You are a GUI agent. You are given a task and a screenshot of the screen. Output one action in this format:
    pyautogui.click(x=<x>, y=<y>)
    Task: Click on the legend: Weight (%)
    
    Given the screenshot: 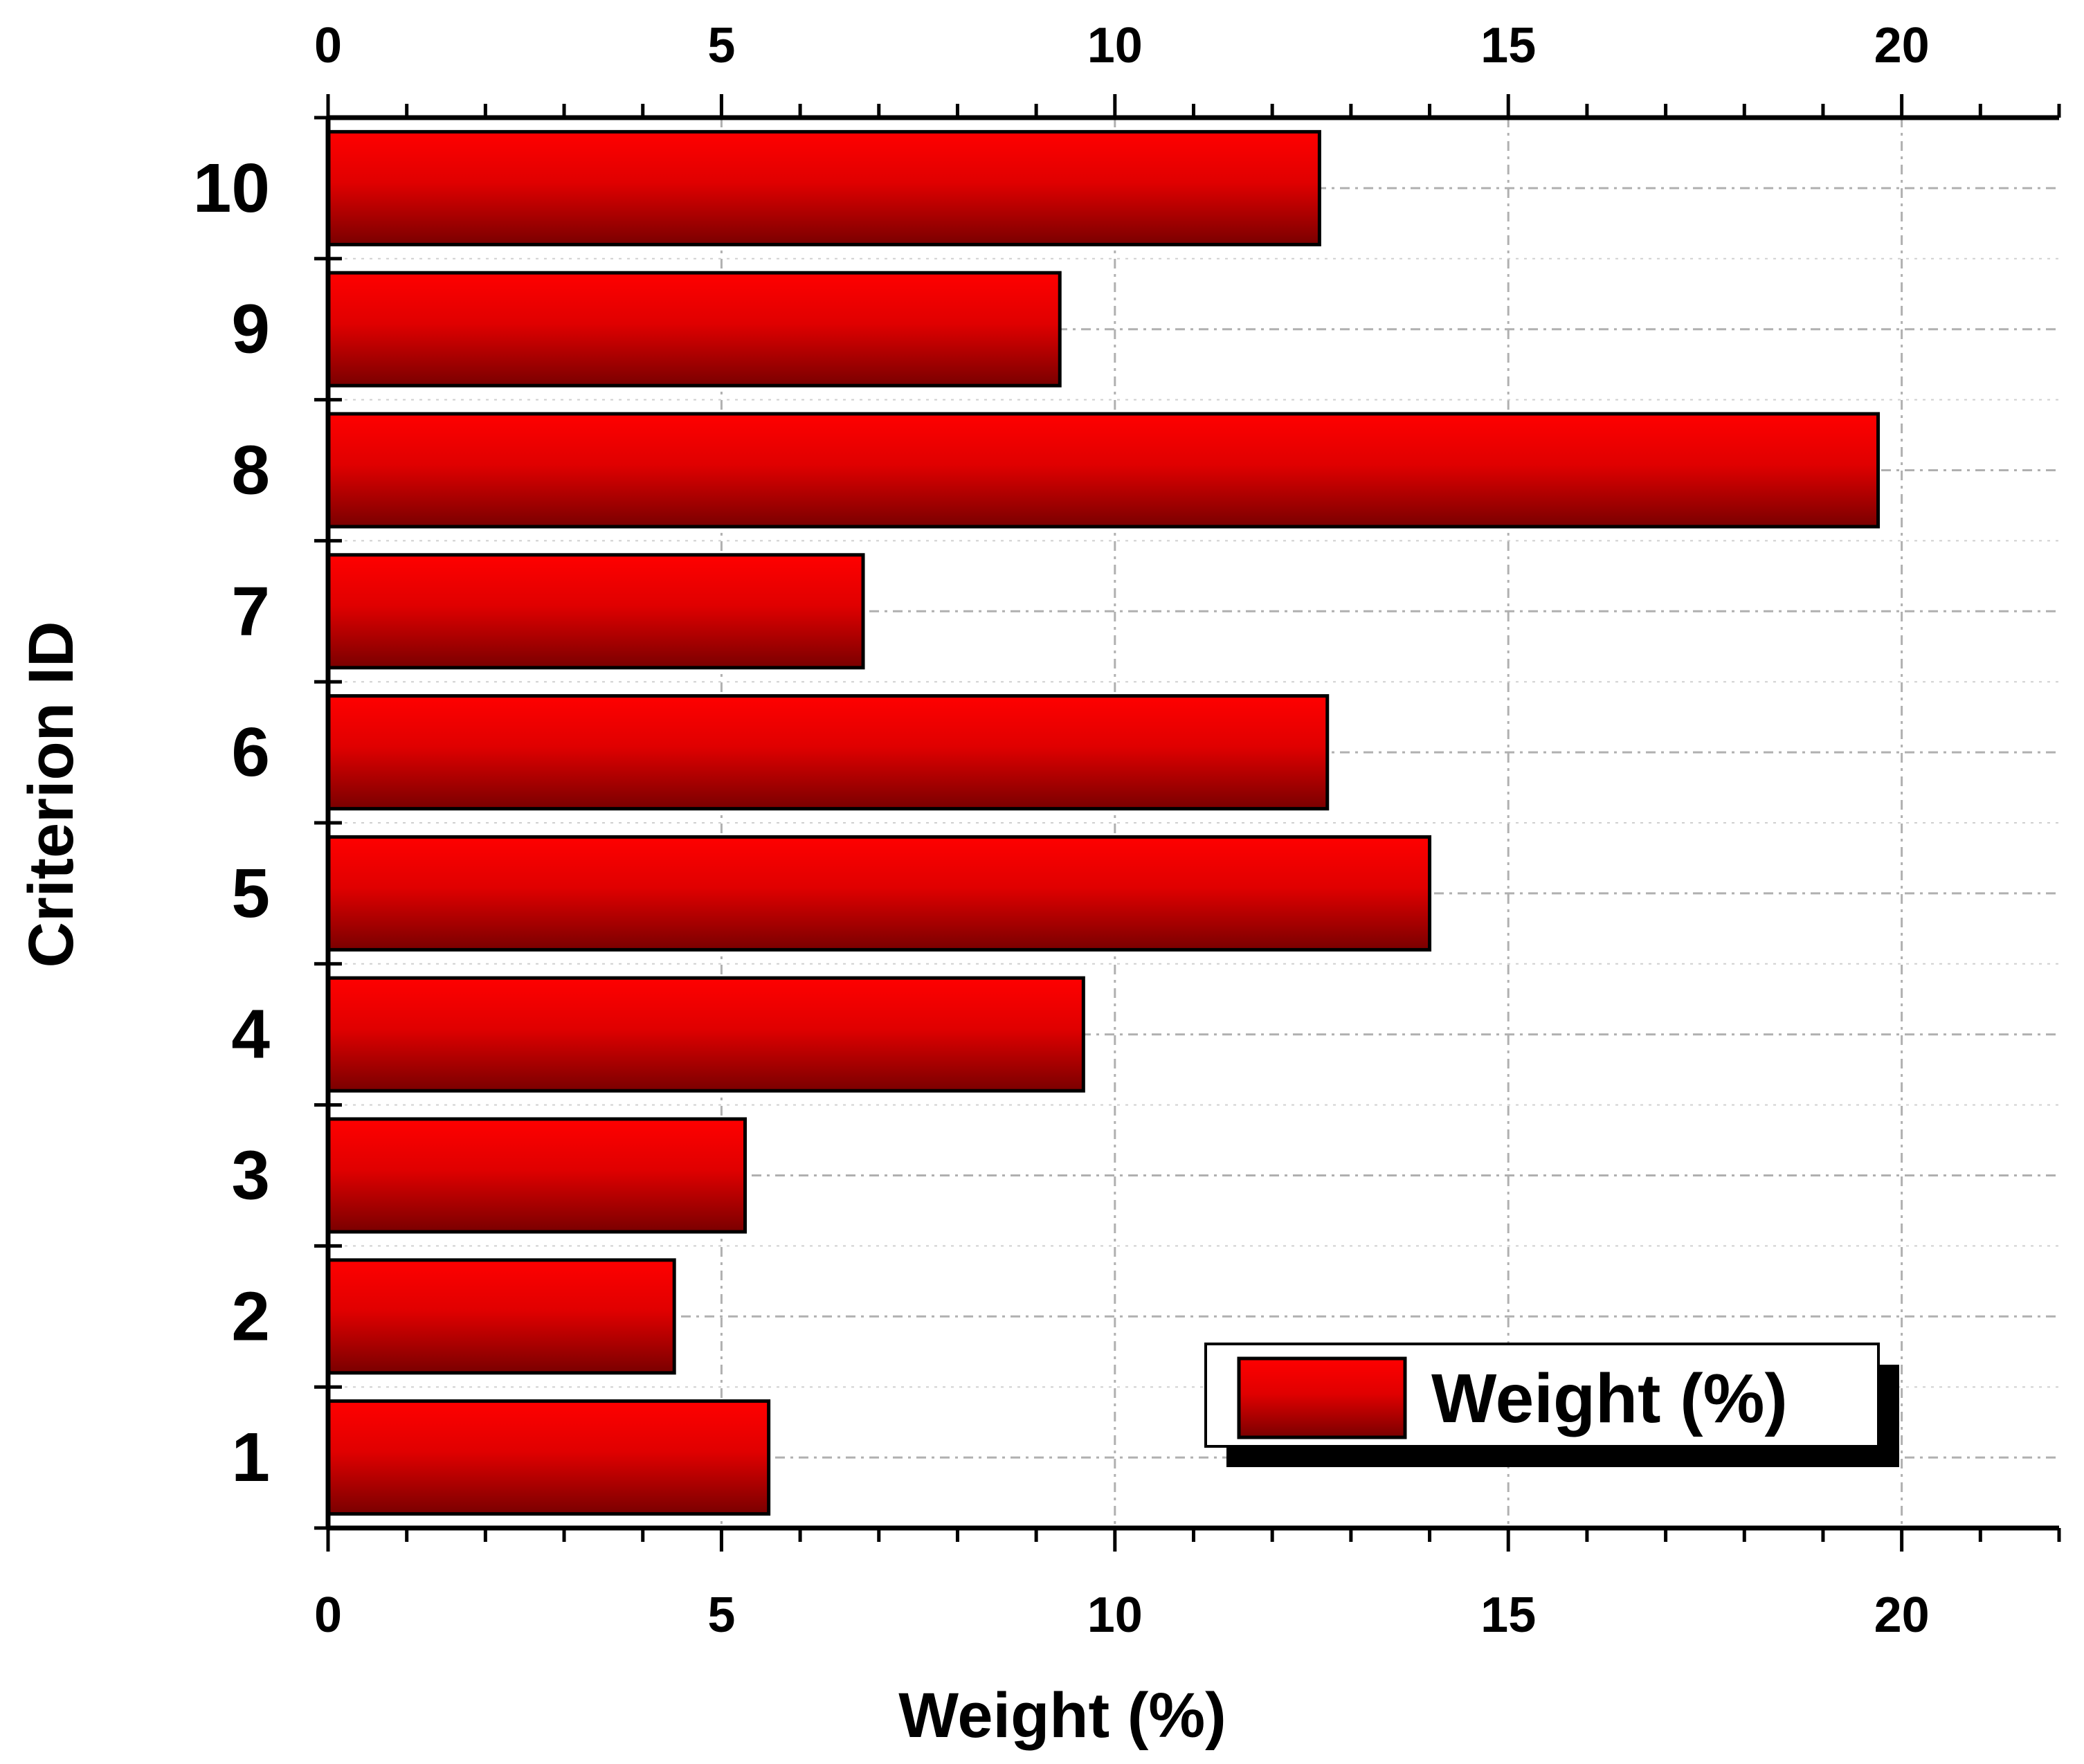 What is the action you would take?
    pyautogui.click(x=1552, y=1405)
    